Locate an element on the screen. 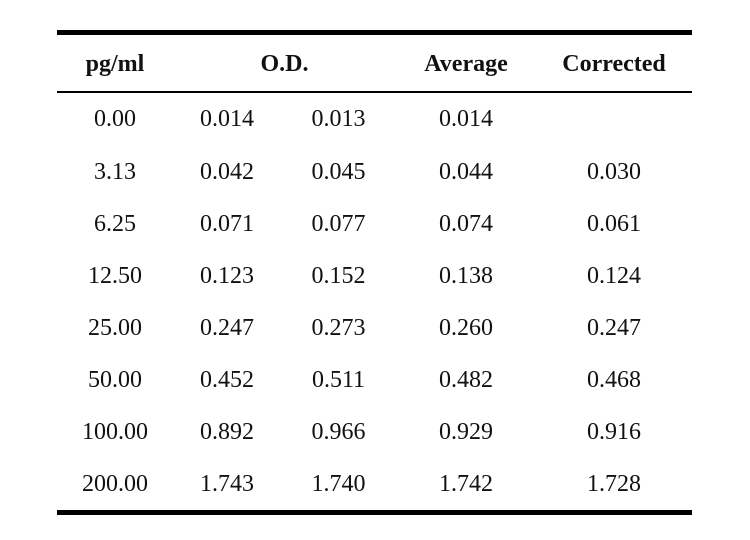 This screenshot has height=540, width=750. header-average: Average is located at coordinates (466, 63).